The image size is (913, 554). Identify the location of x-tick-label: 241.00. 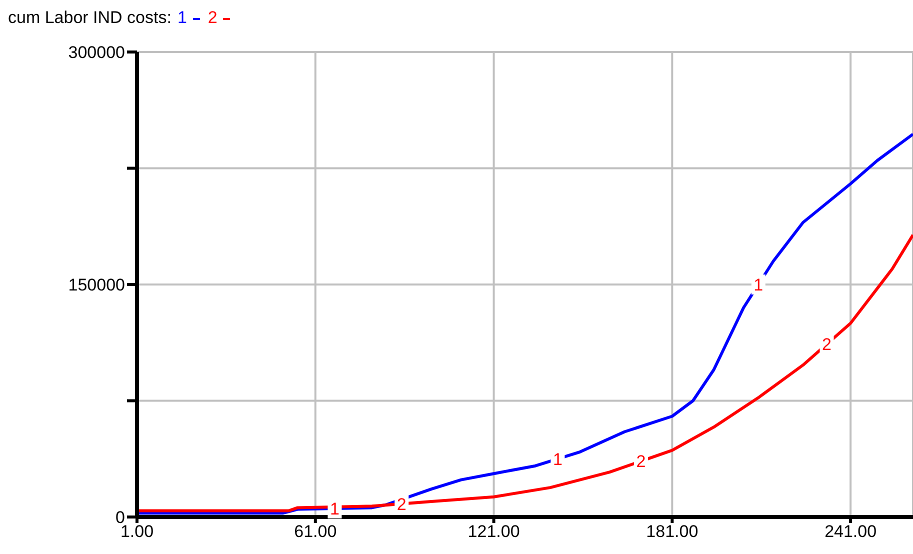
(850, 532).